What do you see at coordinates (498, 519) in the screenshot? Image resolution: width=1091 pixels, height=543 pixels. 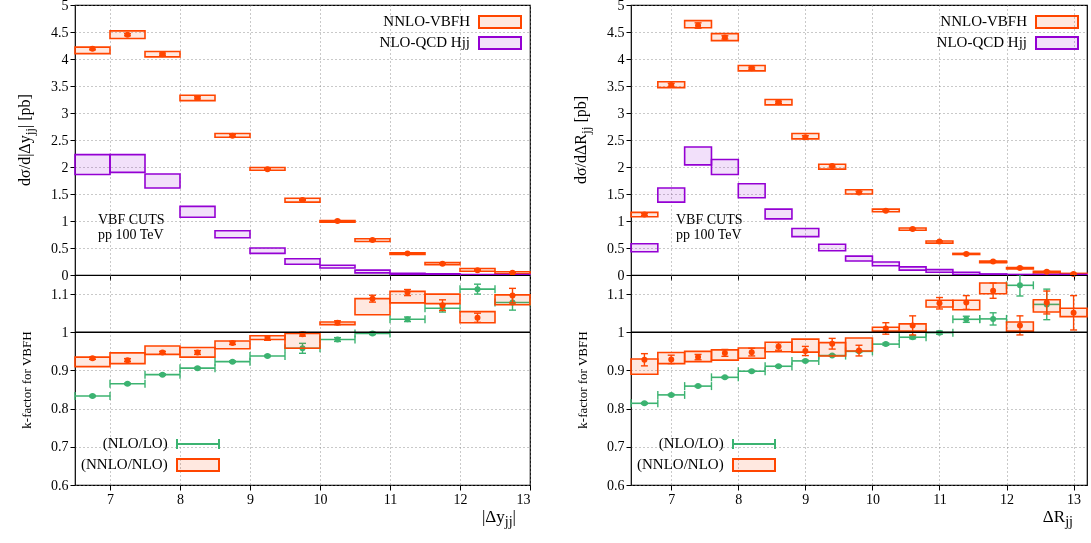 I see `x-axis-title: |Δy$_{jj}$|` at bounding box center [498, 519].